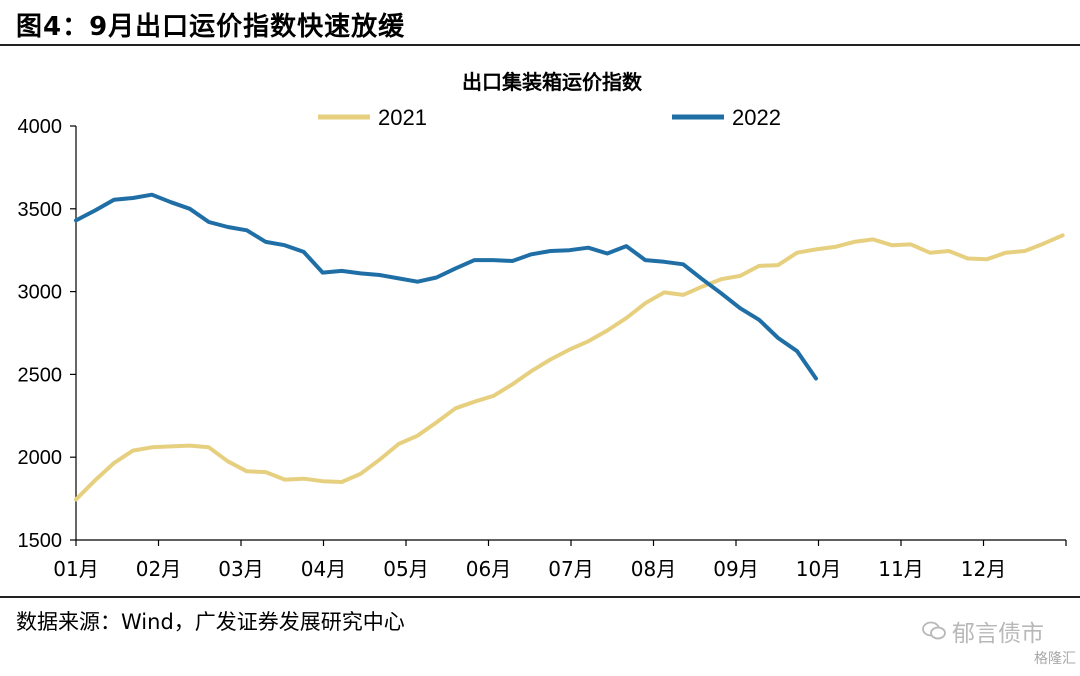  I want to click on legend-label-2022: 2022, so click(756, 117).